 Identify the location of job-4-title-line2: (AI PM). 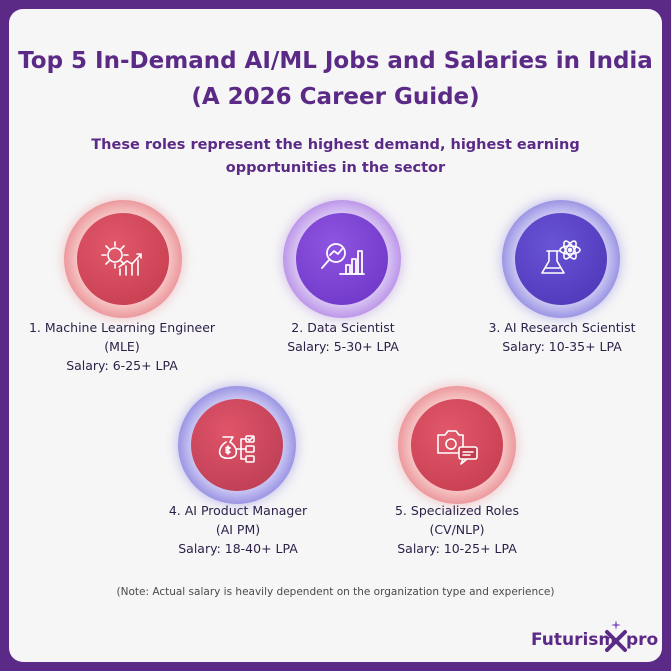
(238, 529).